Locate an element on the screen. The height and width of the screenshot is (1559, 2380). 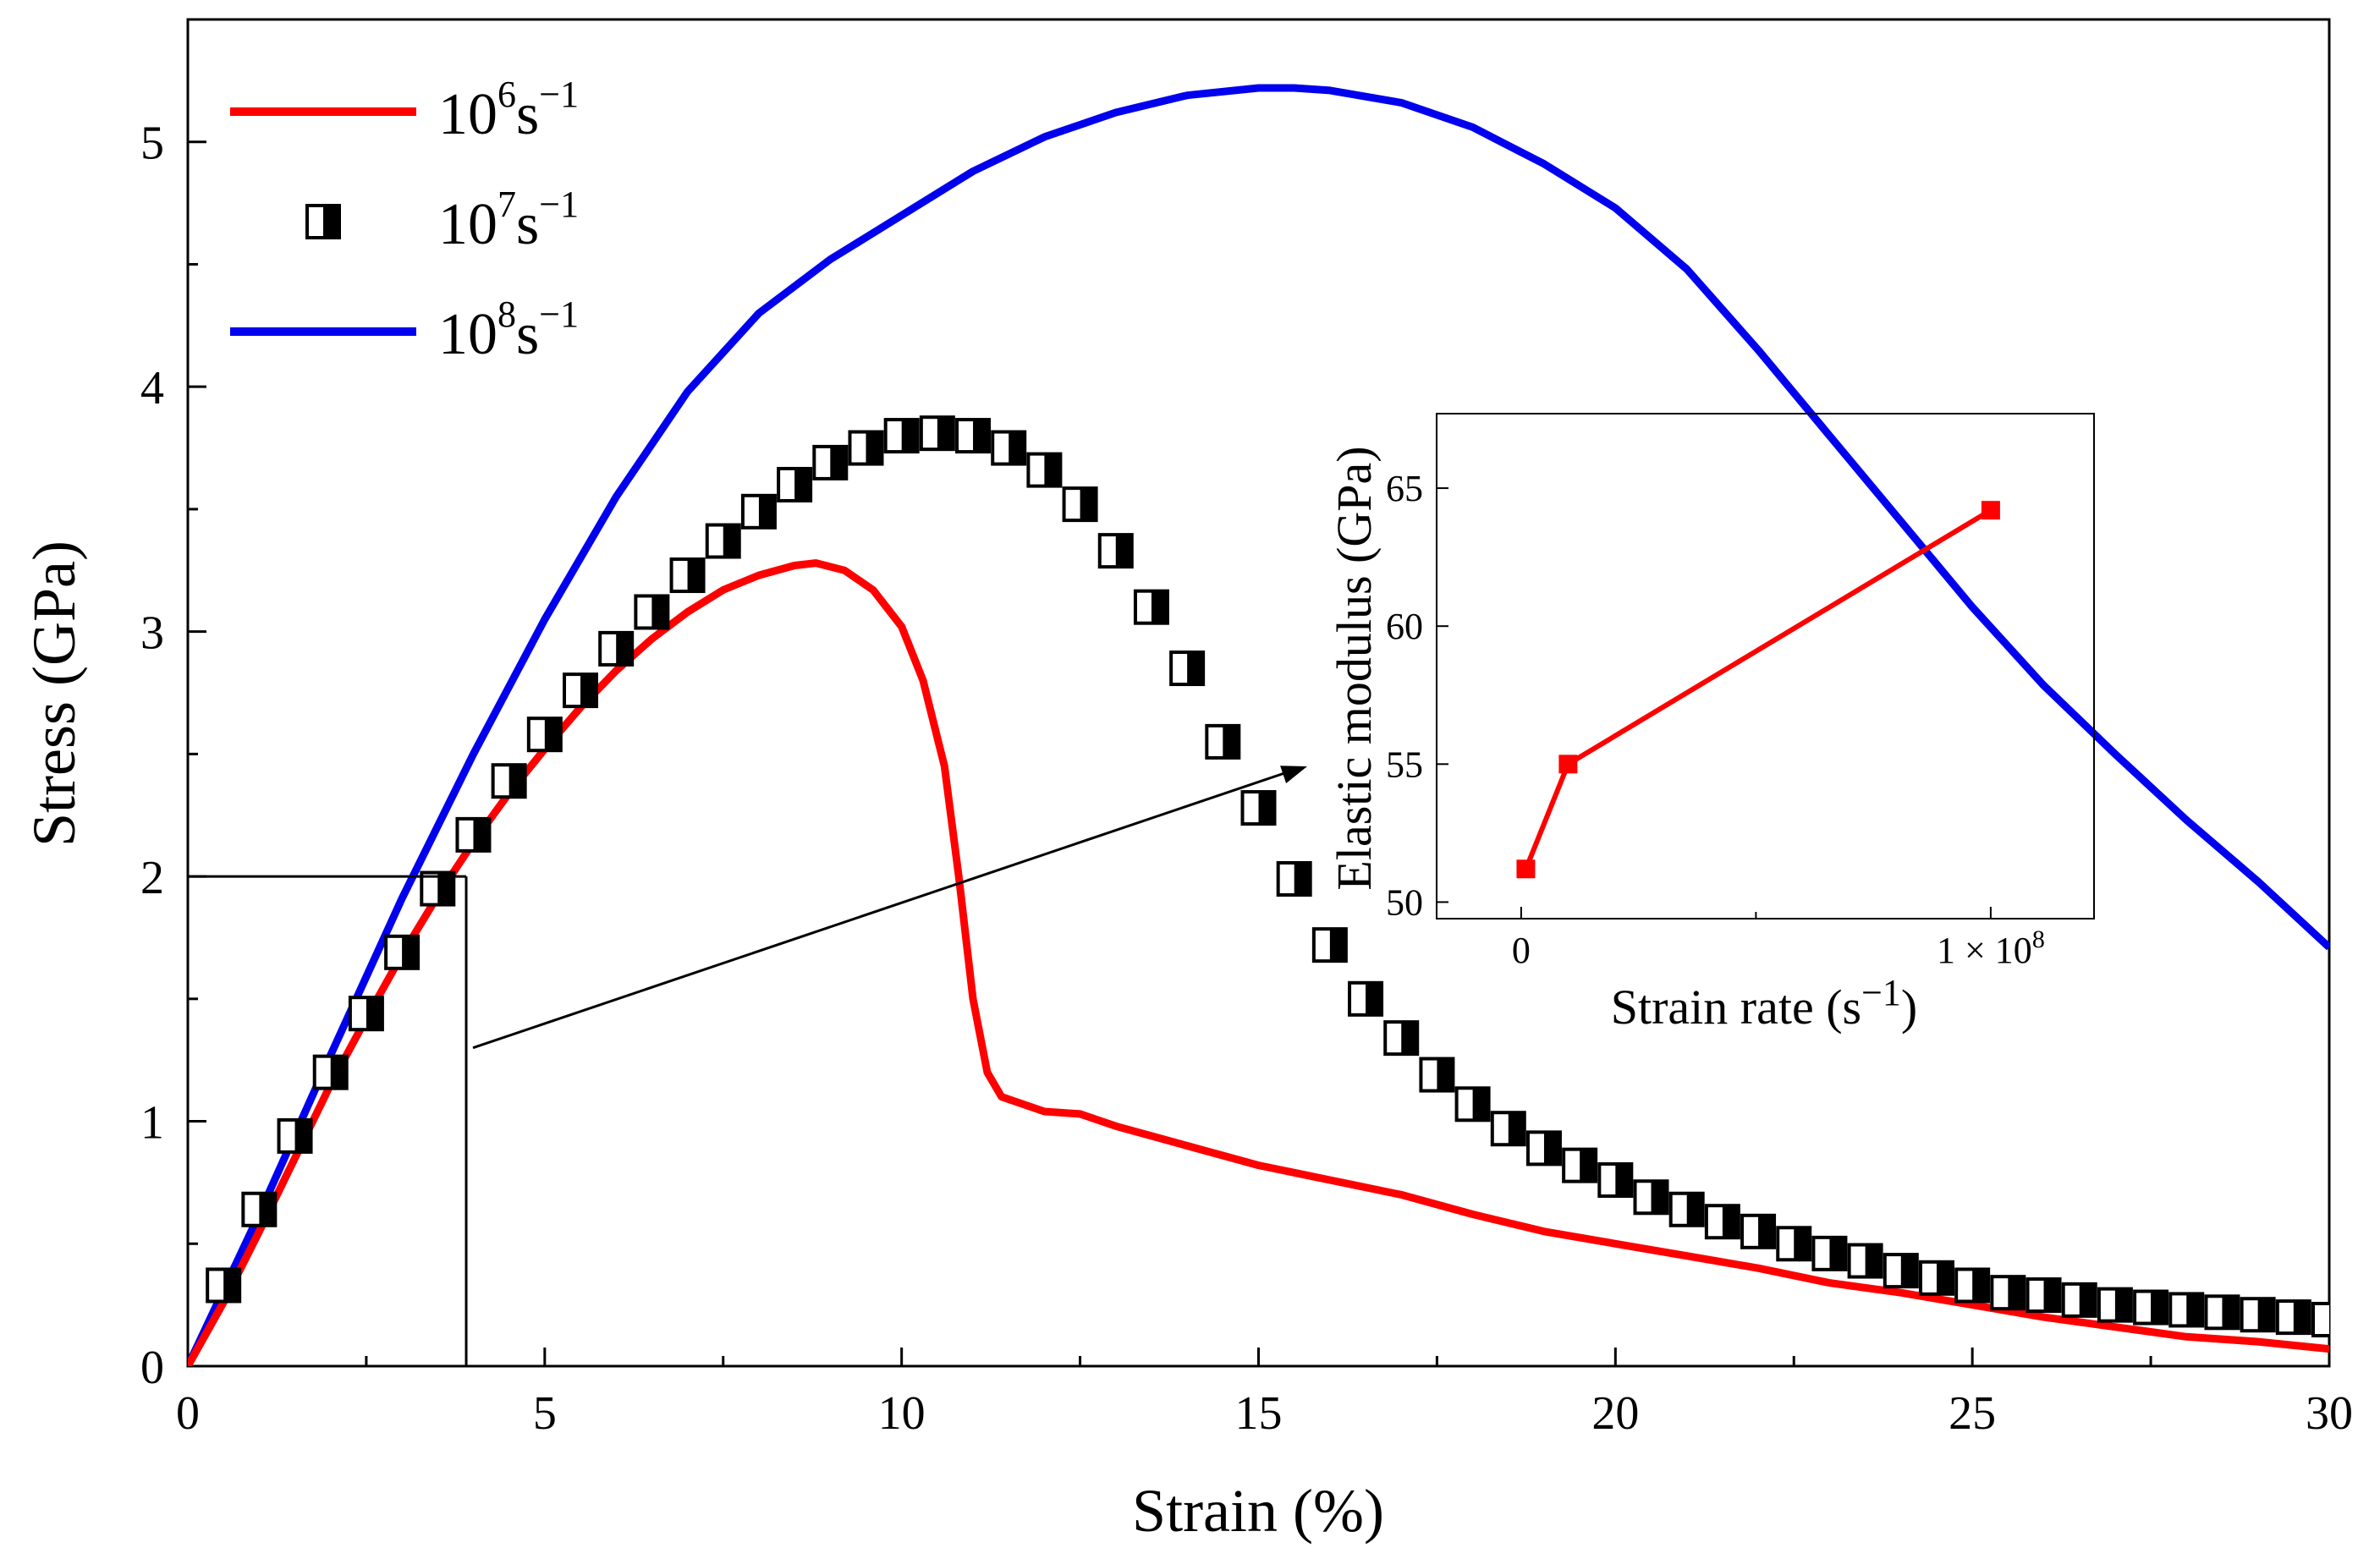
x-tick-label: 10 is located at coordinates (902, 1413).